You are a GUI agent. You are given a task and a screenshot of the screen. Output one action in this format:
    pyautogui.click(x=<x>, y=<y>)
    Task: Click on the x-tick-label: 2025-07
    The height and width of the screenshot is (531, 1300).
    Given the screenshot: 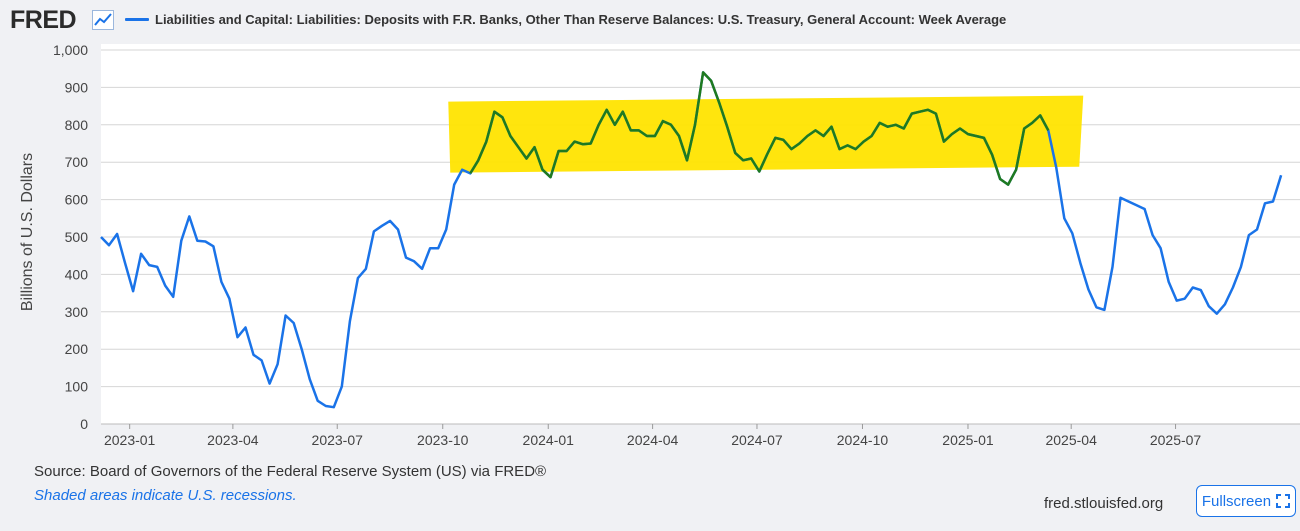 What is the action you would take?
    pyautogui.click(x=1176, y=440)
    